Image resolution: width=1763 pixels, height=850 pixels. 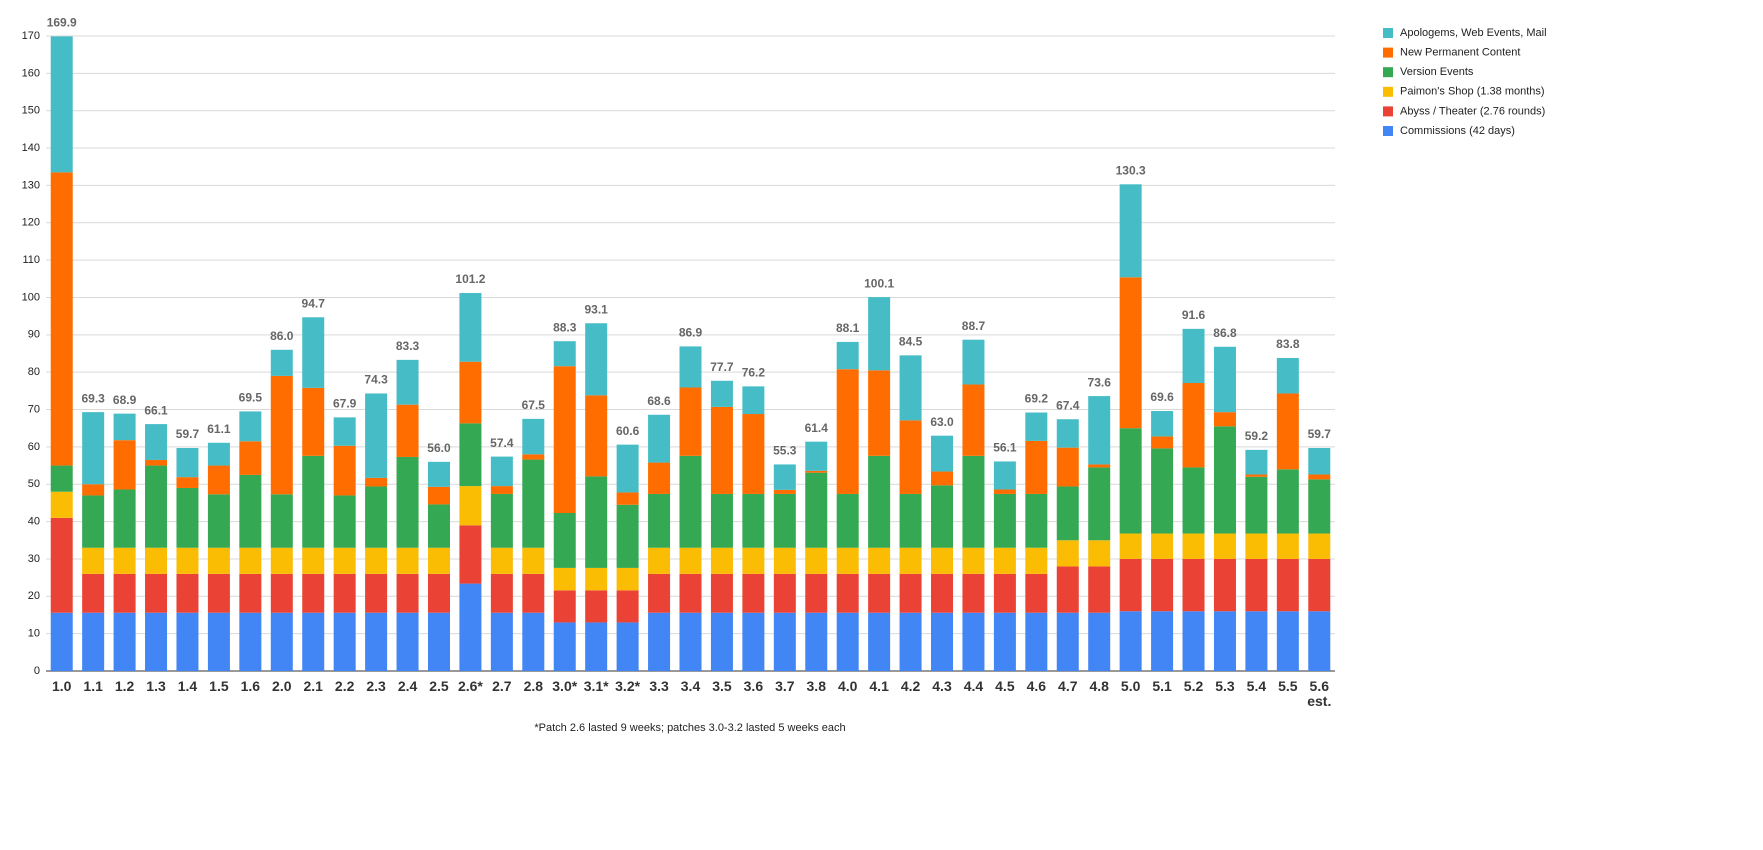 I want to click on total-label: 66.1, so click(x=156, y=410).